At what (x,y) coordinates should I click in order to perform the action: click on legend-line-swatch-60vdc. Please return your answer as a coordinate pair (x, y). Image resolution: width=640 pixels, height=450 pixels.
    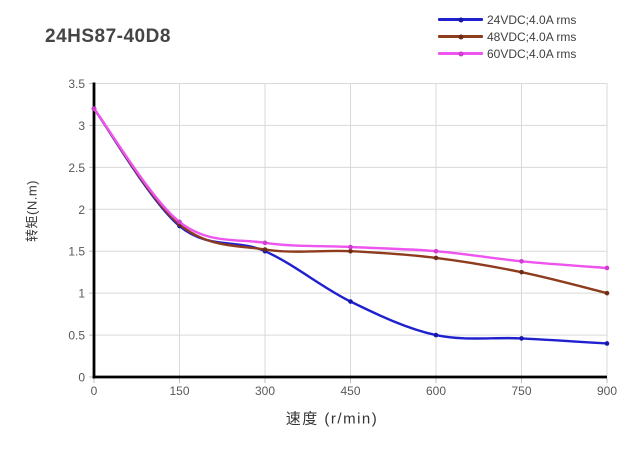
    Looking at the image, I should click on (460, 53).